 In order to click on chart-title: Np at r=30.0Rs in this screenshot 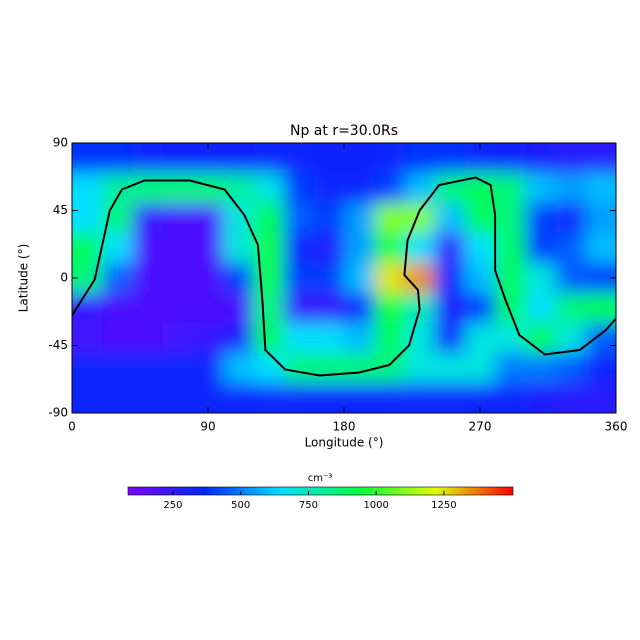, I will do `click(344, 131)`.